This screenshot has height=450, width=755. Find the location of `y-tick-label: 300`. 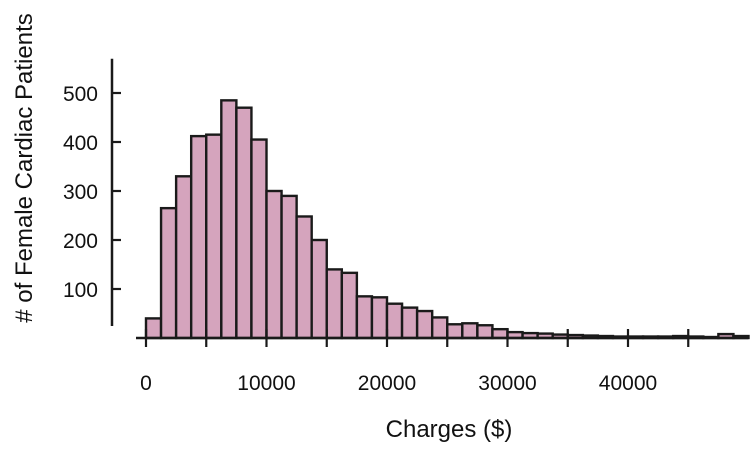

y-tick-label: 300 is located at coordinates (80, 192).